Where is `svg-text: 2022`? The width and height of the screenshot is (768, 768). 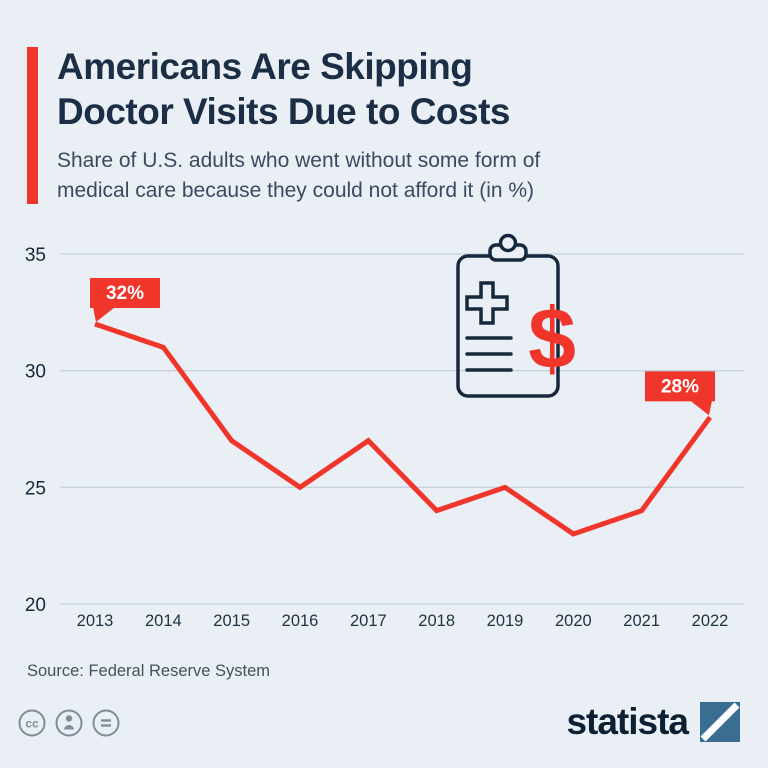 svg-text: 2022 is located at coordinates (710, 621).